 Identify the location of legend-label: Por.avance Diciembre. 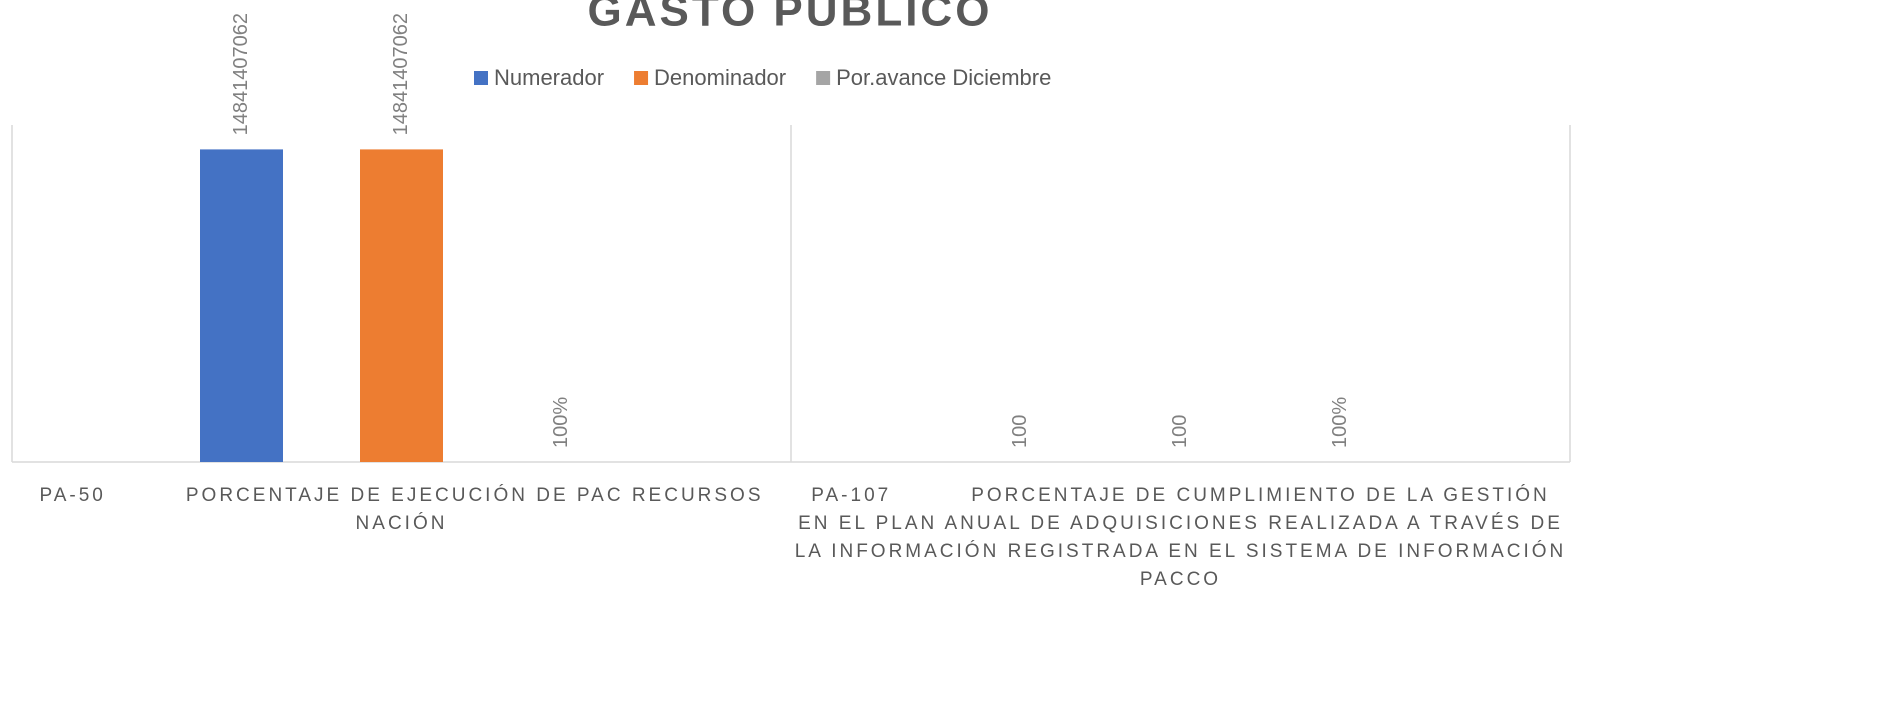
(943, 77).